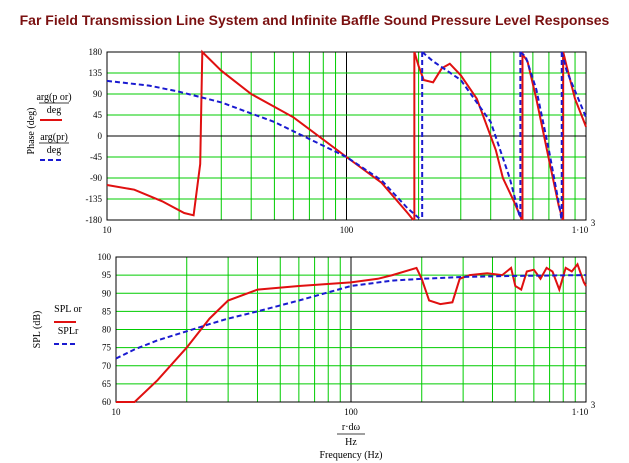 This screenshot has height=463, width=629. I want to click on panel1-legend-label: arg(p or), so click(53, 97).